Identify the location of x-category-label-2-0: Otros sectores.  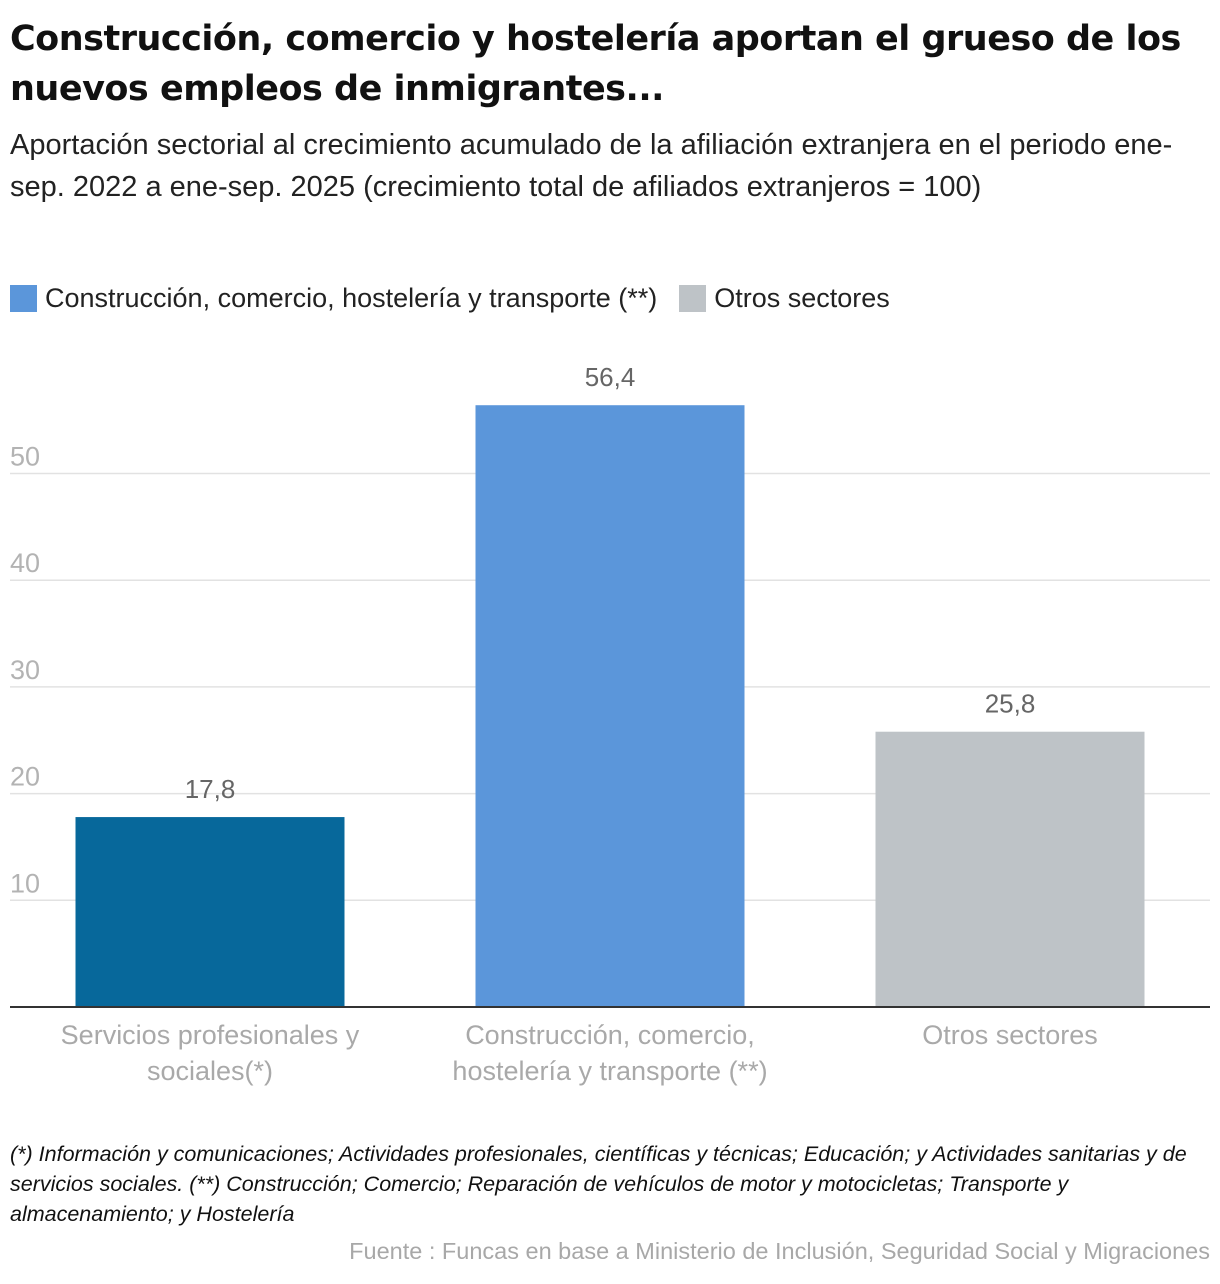
(1010, 1035).